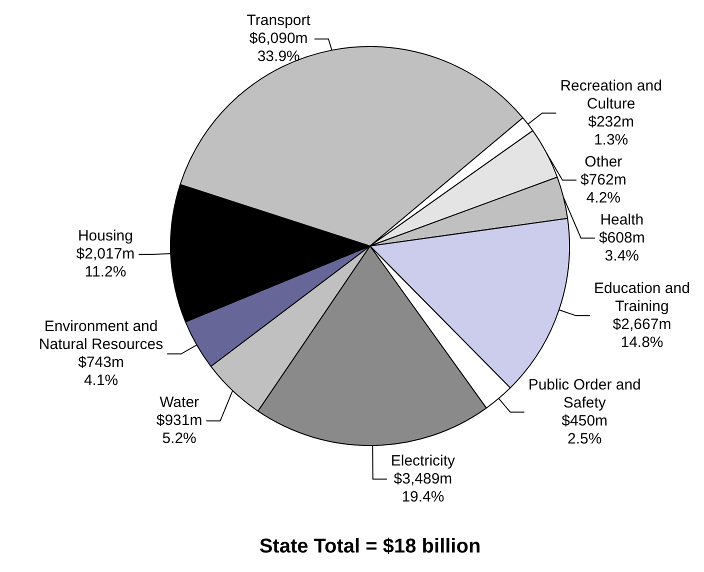 The image size is (704, 572). Describe the element at coordinates (622, 219) in the screenshot. I see `slice-label: Health` at that location.